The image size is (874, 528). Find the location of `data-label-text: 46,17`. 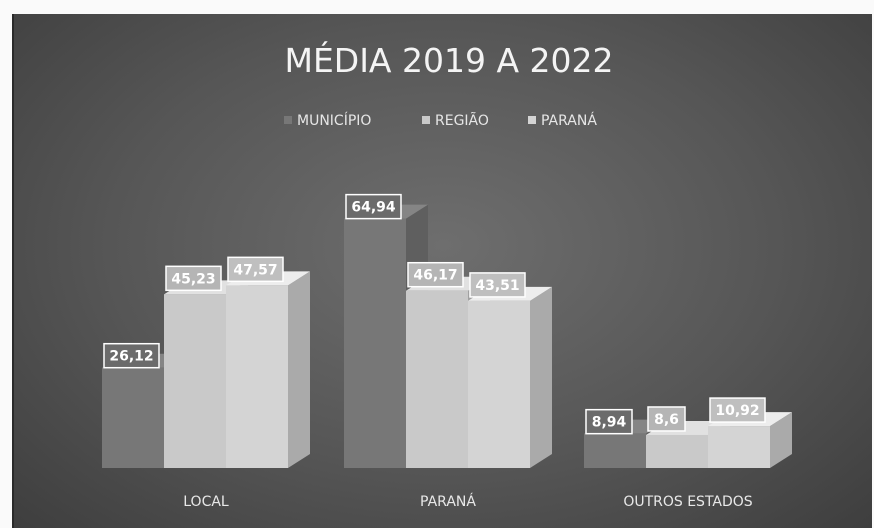

data-label-text: 46,17 is located at coordinates (435, 276).